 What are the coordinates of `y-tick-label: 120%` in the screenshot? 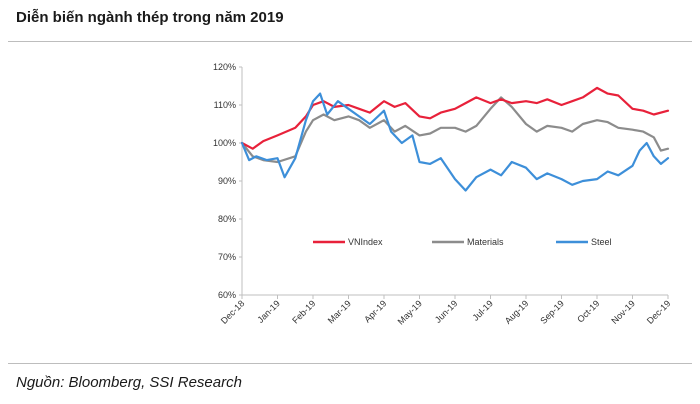 It's located at (224, 67).